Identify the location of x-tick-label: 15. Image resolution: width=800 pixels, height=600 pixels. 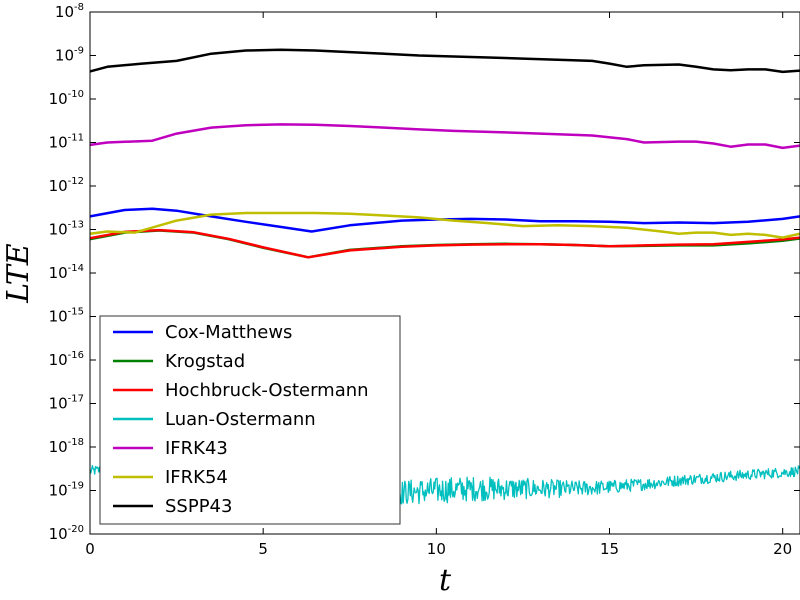
(609, 549).